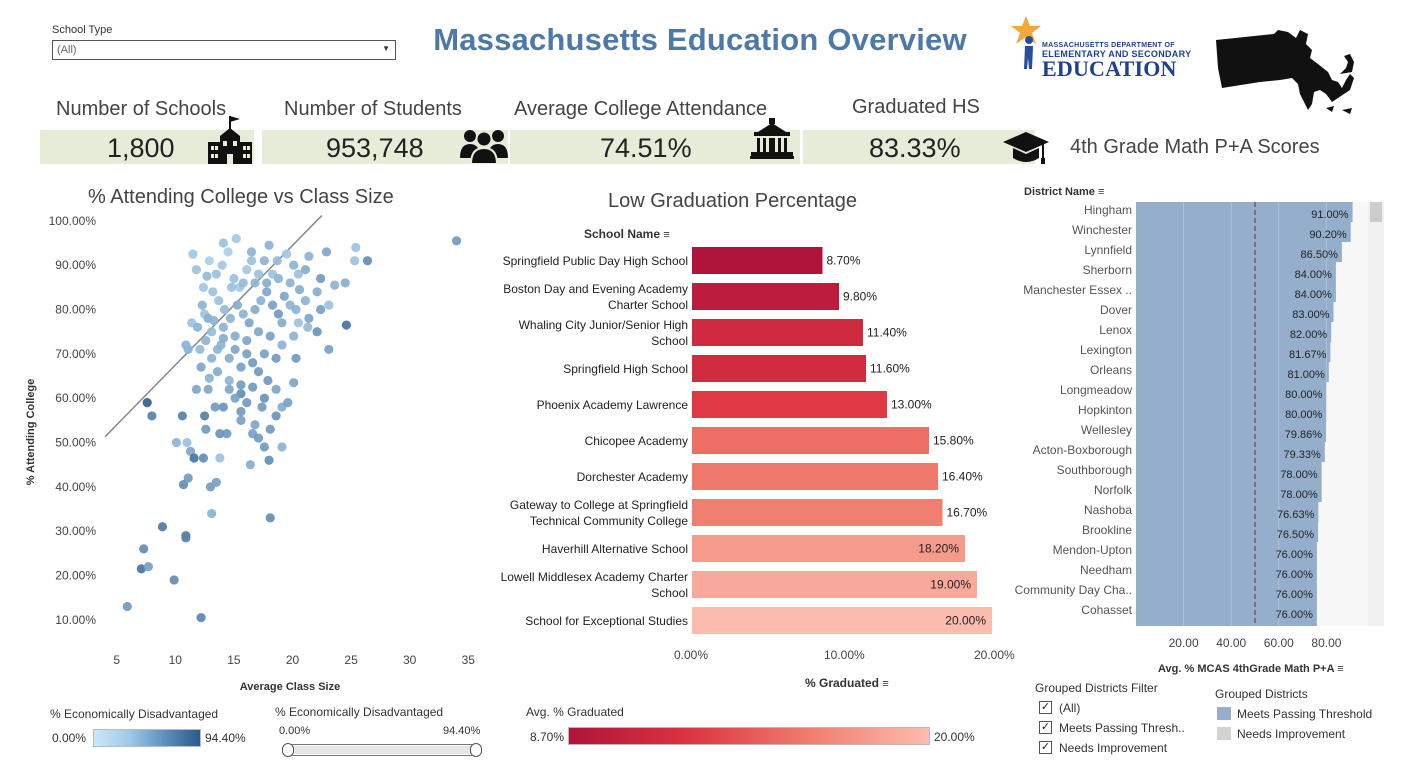 Image resolution: width=1402 pixels, height=764 pixels. I want to click on math-scrollbar-thumb, so click(1376, 212).